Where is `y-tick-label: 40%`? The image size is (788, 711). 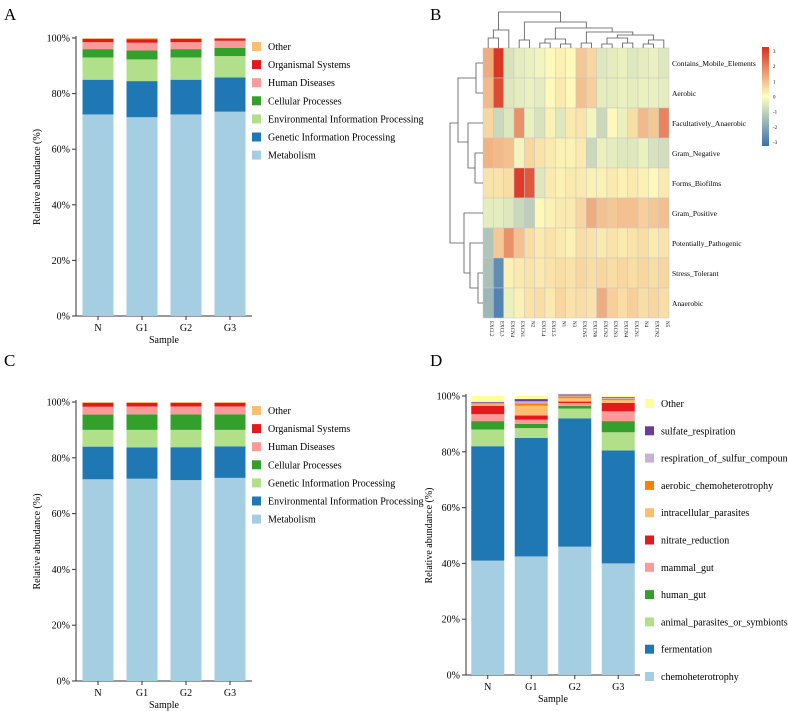
y-tick-label: 40% is located at coordinates (61, 570).